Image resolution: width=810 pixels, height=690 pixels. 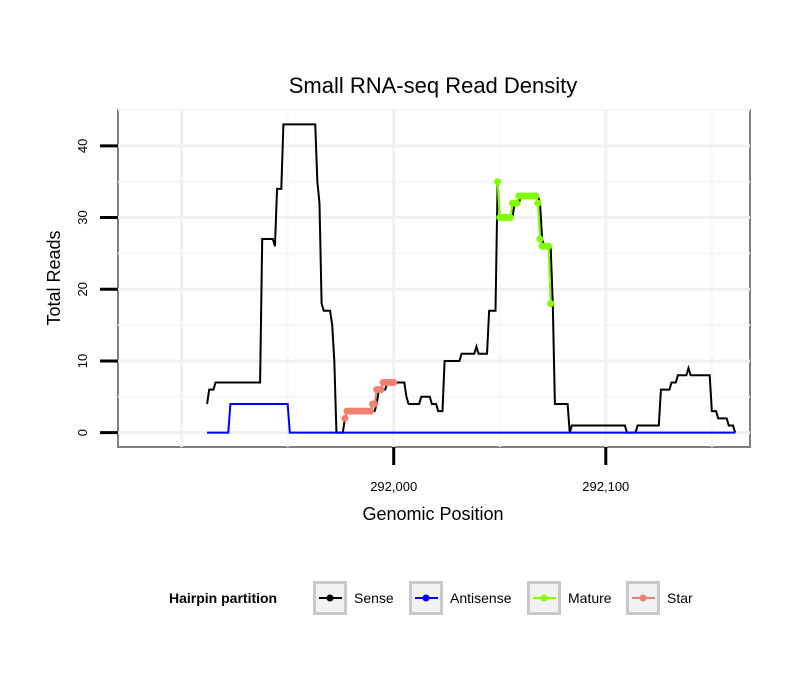 I want to click on legend-label-star: Star, so click(x=680, y=598).